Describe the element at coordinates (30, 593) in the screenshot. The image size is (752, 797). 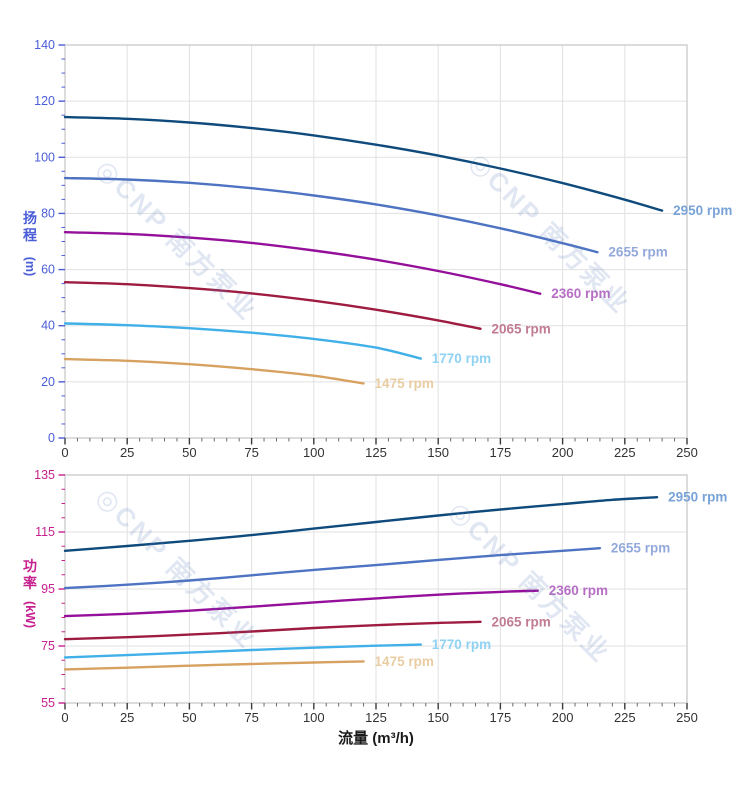
I see `power-axis-title: 功 率 (kW)` at that location.